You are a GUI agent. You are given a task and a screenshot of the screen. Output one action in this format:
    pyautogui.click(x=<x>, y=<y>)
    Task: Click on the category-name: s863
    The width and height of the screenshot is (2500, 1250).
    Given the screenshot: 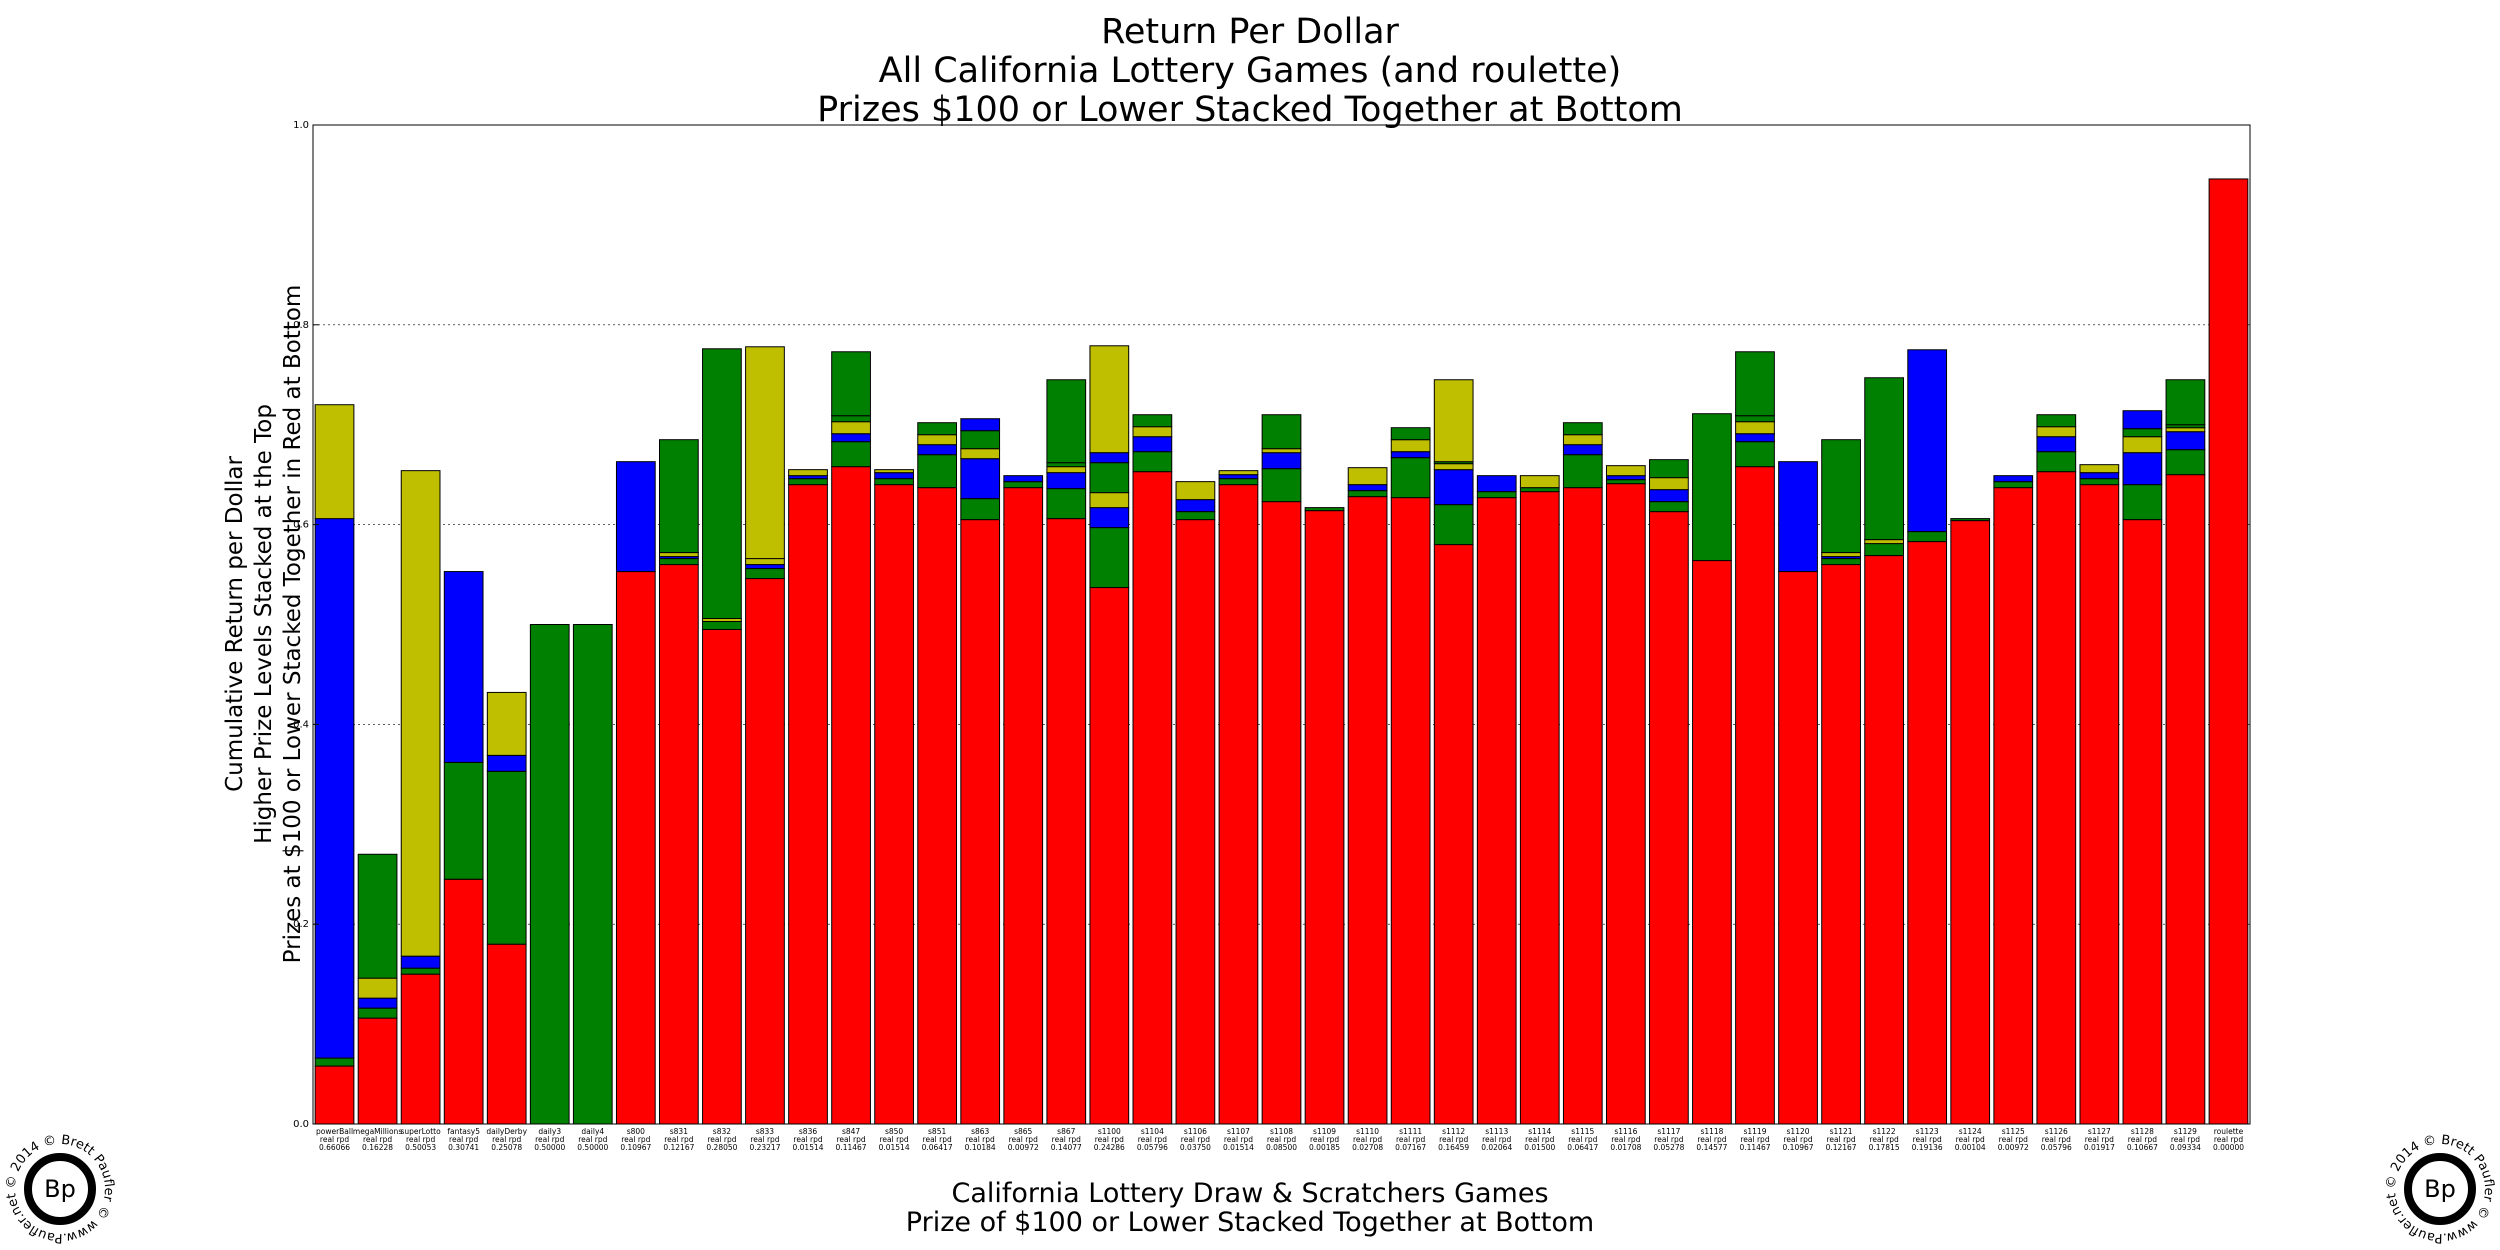 What is the action you would take?
    pyautogui.click(x=980, y=1131)
    